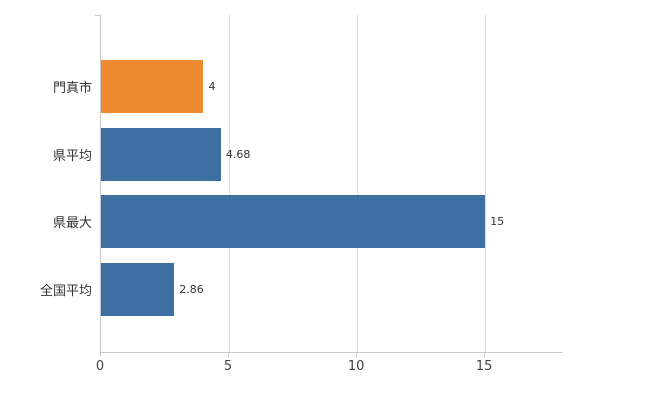  Describe the element at coordinates (238, 154) in the screenshot. I see `bar-value-label: 4.68` at that location.